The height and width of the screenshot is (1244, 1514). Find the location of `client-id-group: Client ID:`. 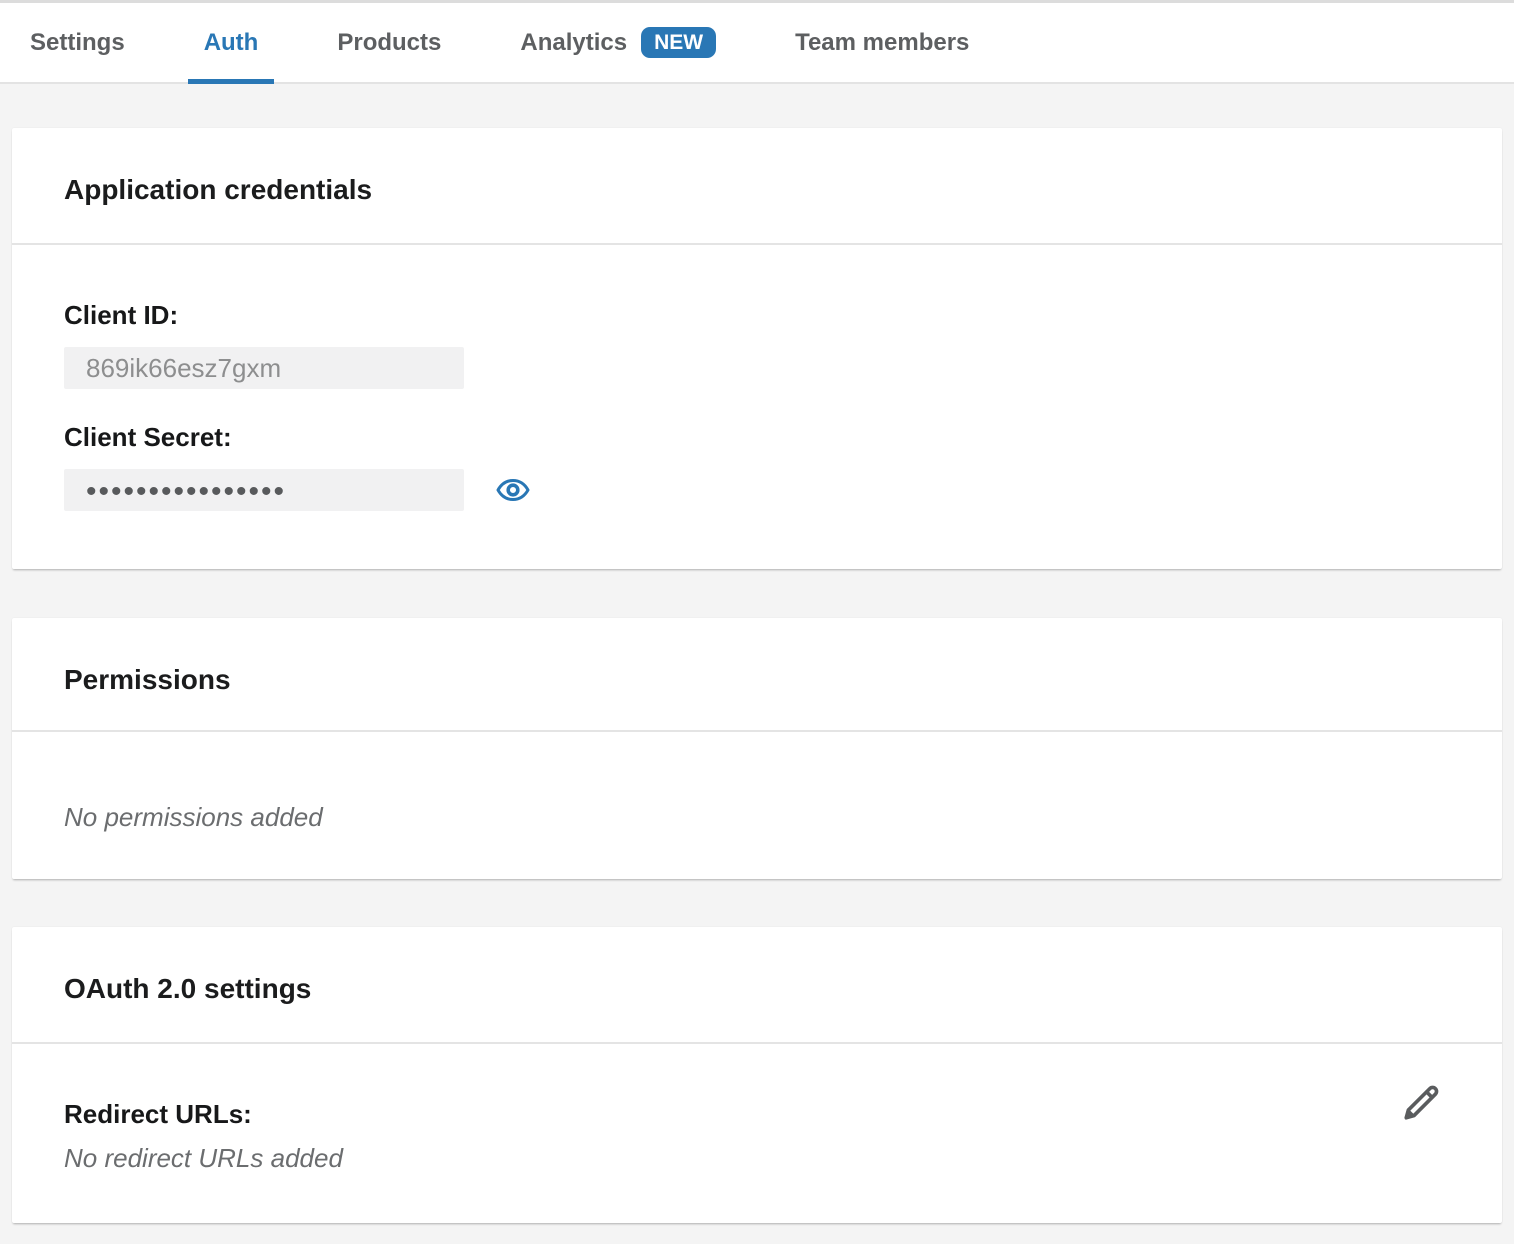

client-id-group: Client ID: is located at coordinates (757, 344).